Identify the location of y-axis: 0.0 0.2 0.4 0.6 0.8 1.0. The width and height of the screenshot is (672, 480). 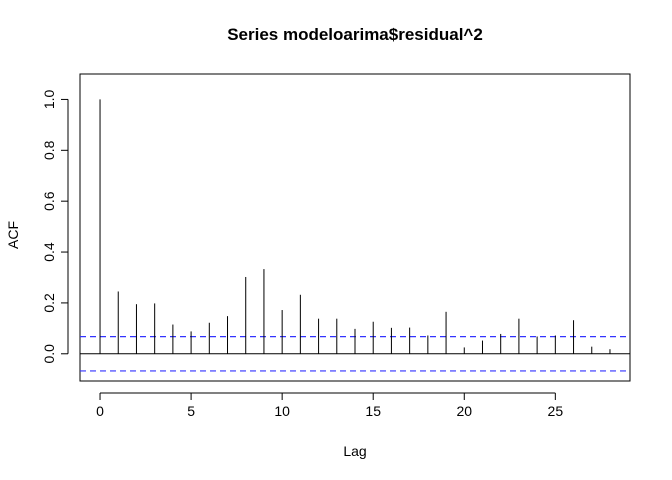
(55, 226).